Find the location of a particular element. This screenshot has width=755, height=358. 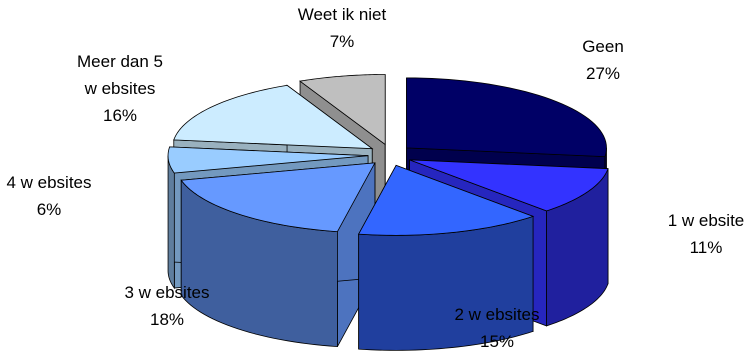

slice-label-0: Geen 27% is located at coordinates (603, 60).